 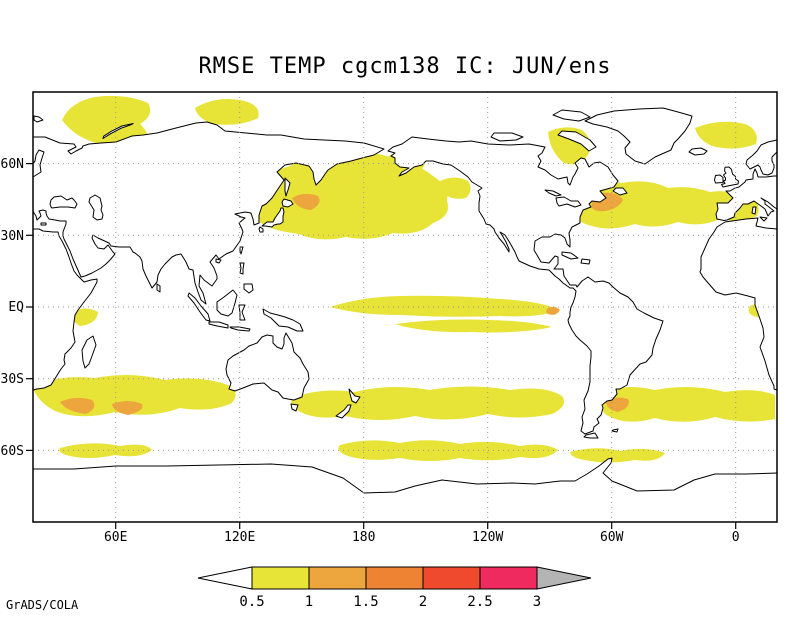 What do you see at coordinates (12, 451) in the screenshot?
I see `lat-label-60s: 60S` at bounding box center [12, 451].